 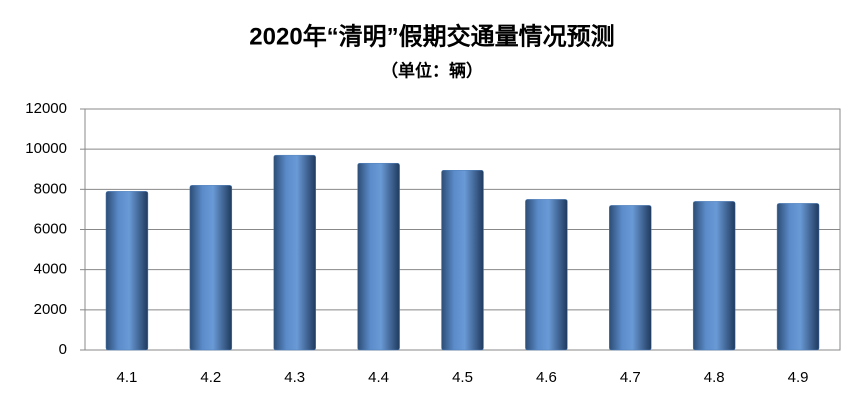 I want to click on y-tick-label: 0, so click(x=63, y=349).